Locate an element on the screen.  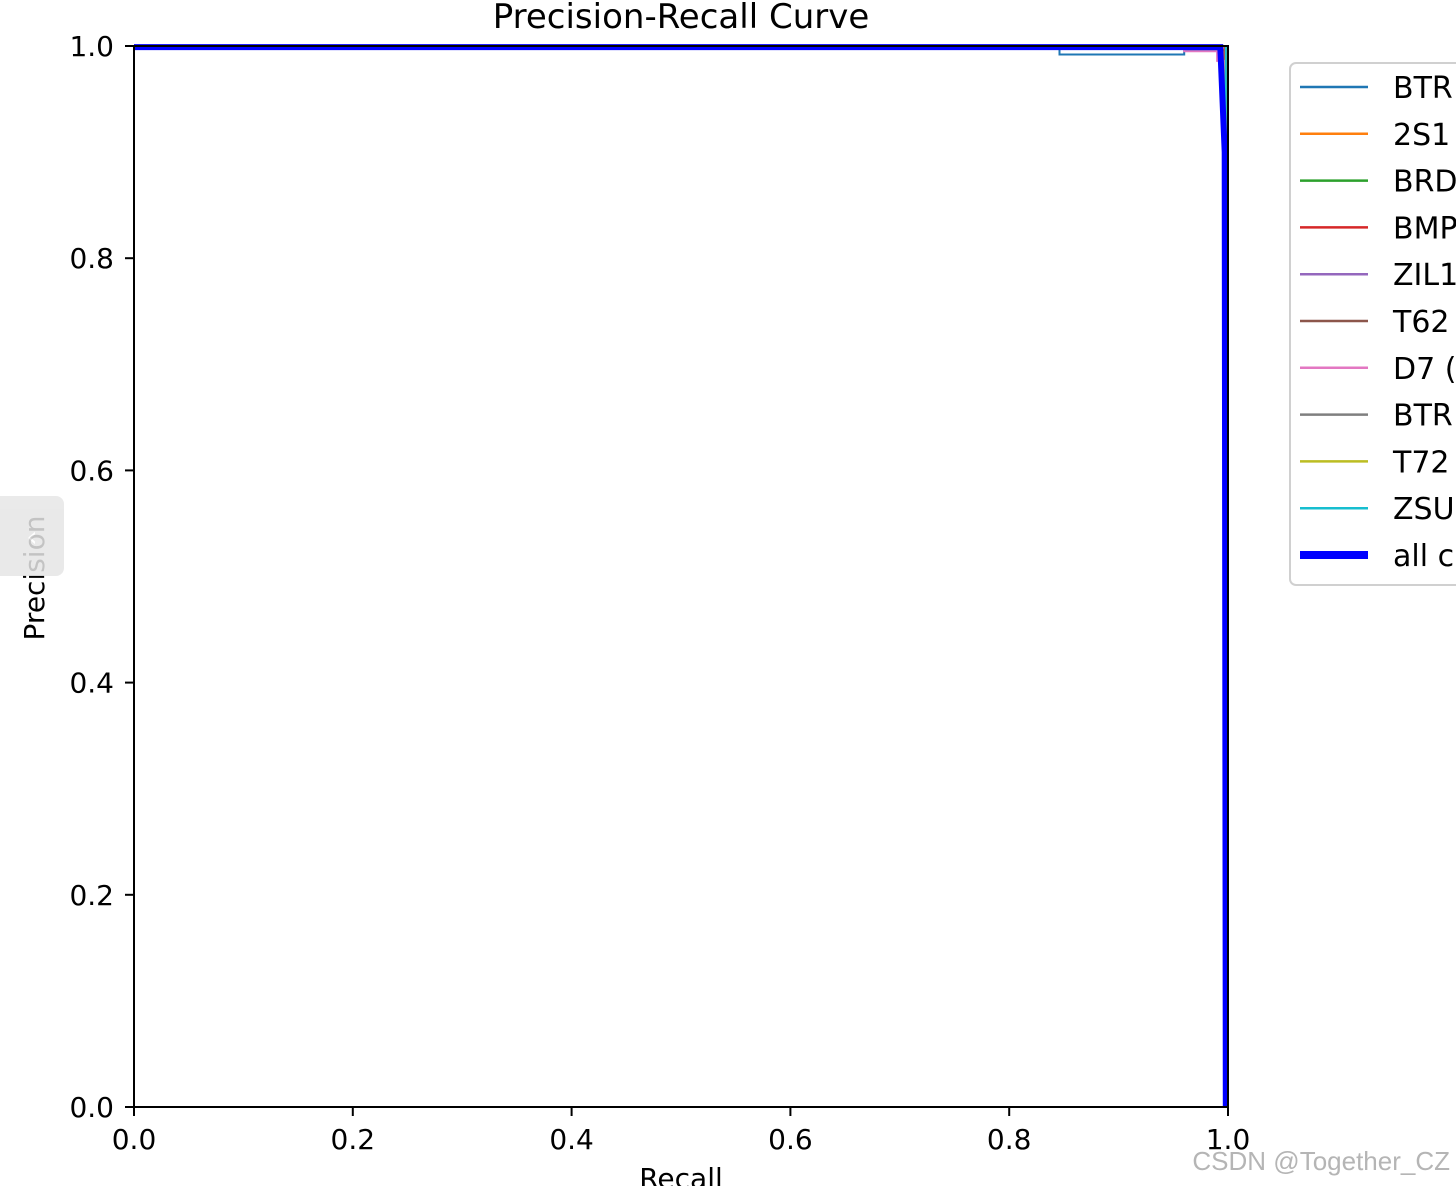
x-tick-label: 0.4 is located at coordinates (571, 1139).